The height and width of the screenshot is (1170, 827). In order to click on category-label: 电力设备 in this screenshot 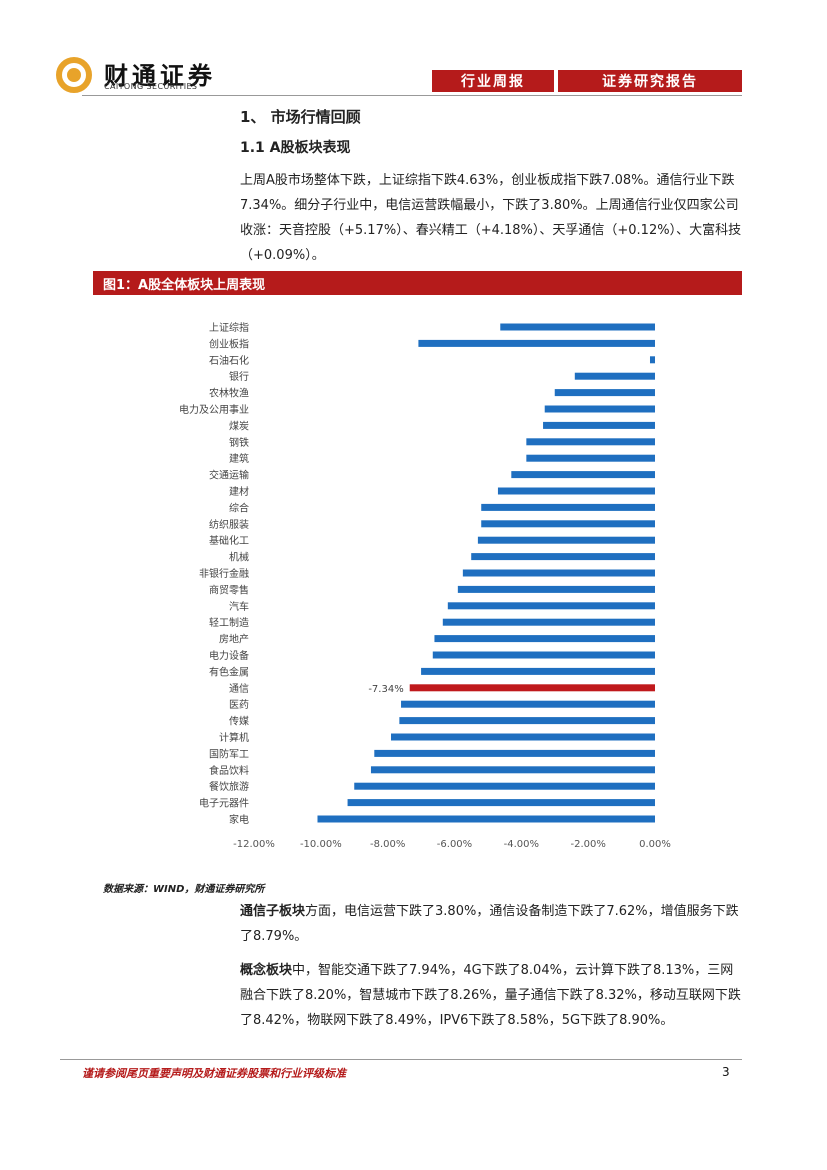, I will do `click(229, 655)`.